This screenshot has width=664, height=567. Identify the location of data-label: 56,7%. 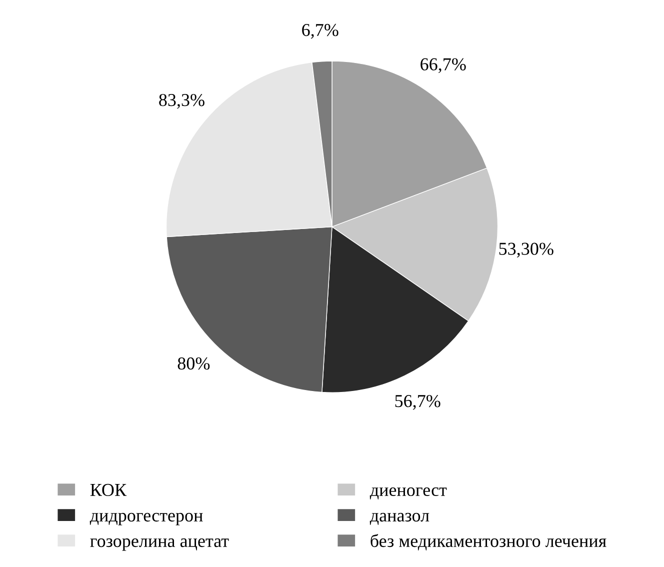
(417, 402).